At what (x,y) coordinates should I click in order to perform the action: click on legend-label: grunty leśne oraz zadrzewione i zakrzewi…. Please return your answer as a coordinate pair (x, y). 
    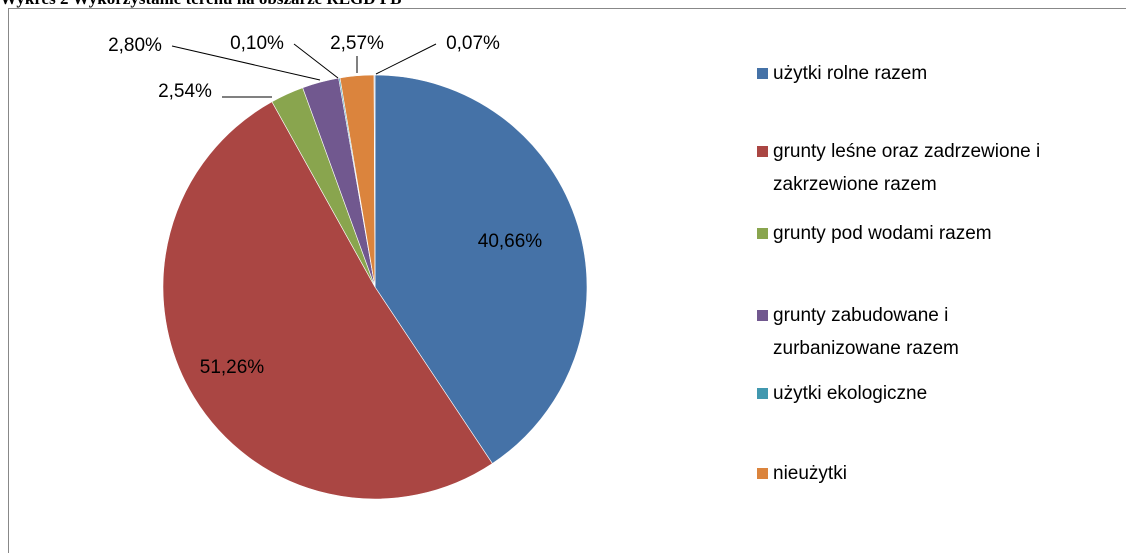
    Looking at the image, I should click on (907, 168).